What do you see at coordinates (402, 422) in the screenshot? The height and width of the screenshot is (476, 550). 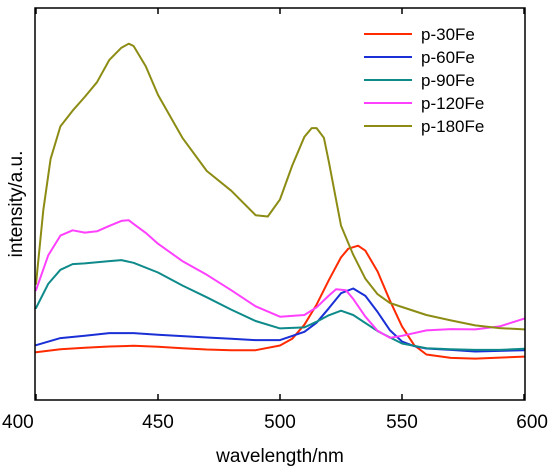 I see `x-tick-label: 550` at bounding box center [402, 422].